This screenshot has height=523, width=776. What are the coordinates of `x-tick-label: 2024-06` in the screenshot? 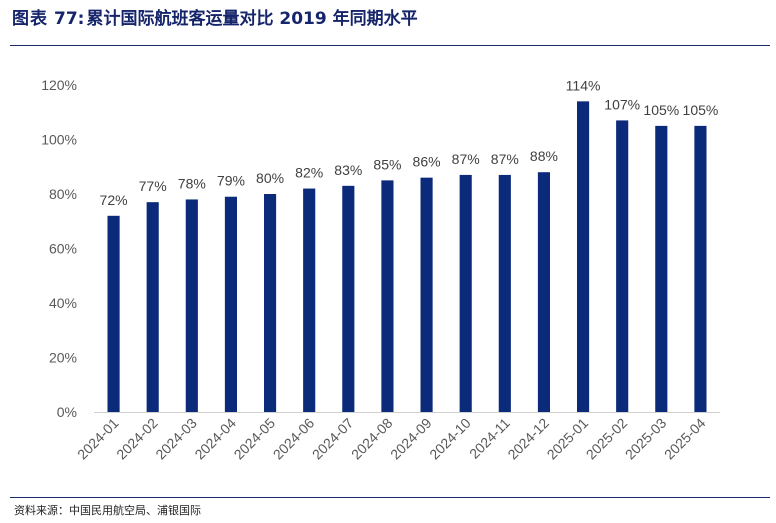 It's located at (294, 439).